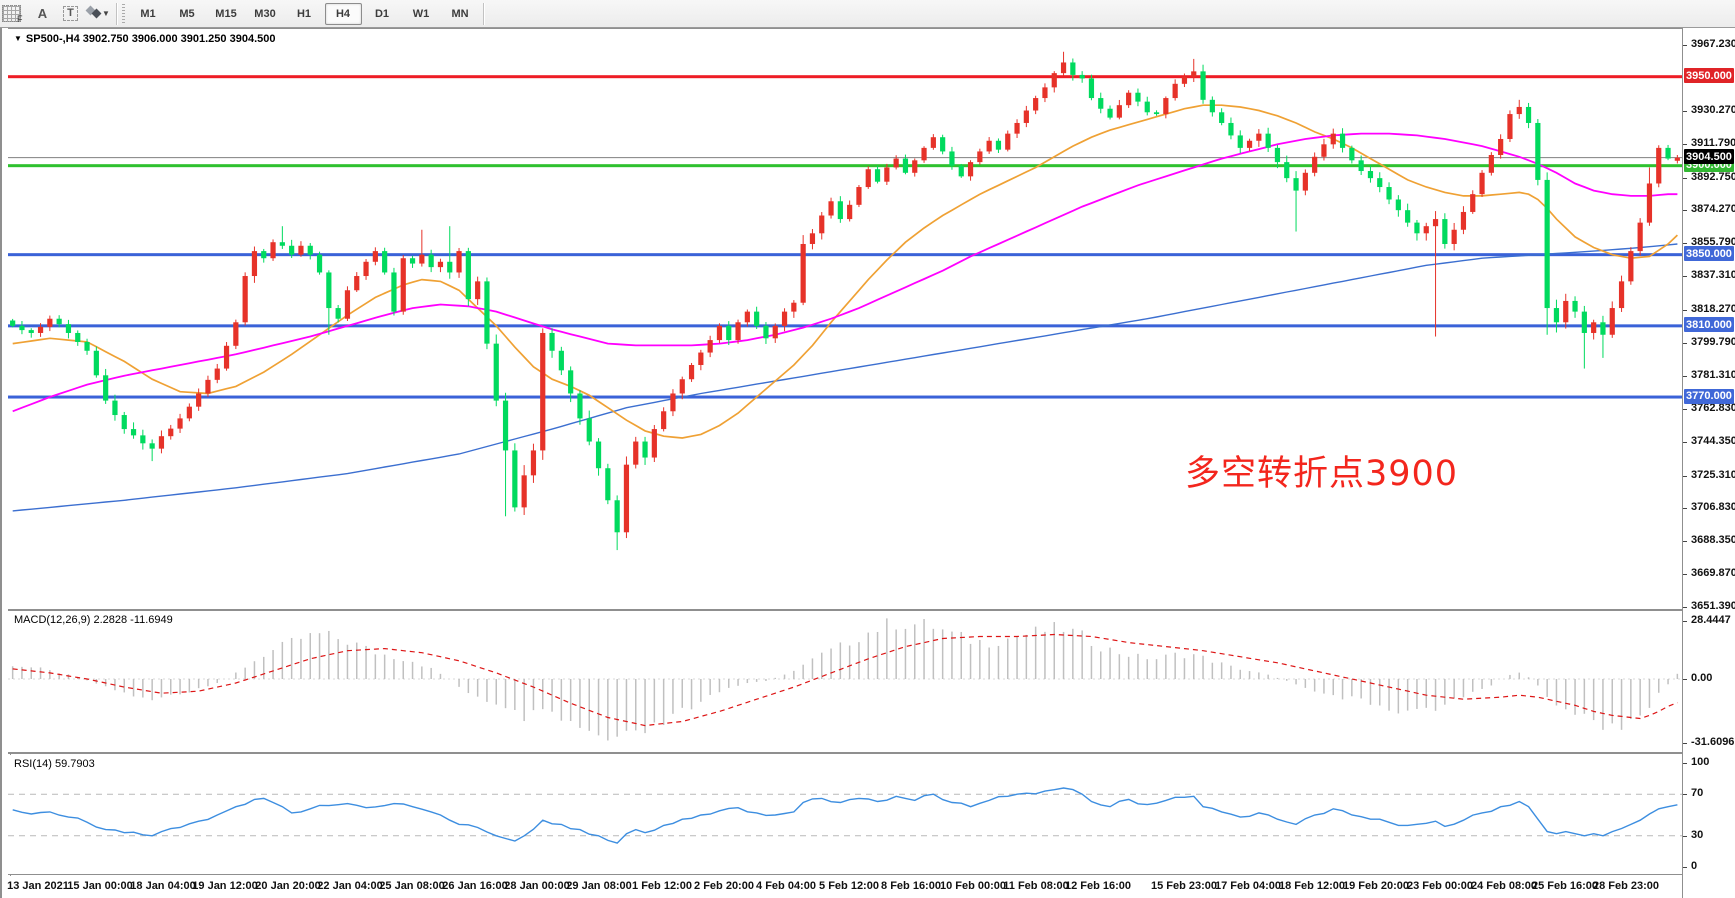 Image resolution: width=1735 pixels, height=898 pixels. I want to click on price-axis-label: 3930.270, so click(1713, 109).